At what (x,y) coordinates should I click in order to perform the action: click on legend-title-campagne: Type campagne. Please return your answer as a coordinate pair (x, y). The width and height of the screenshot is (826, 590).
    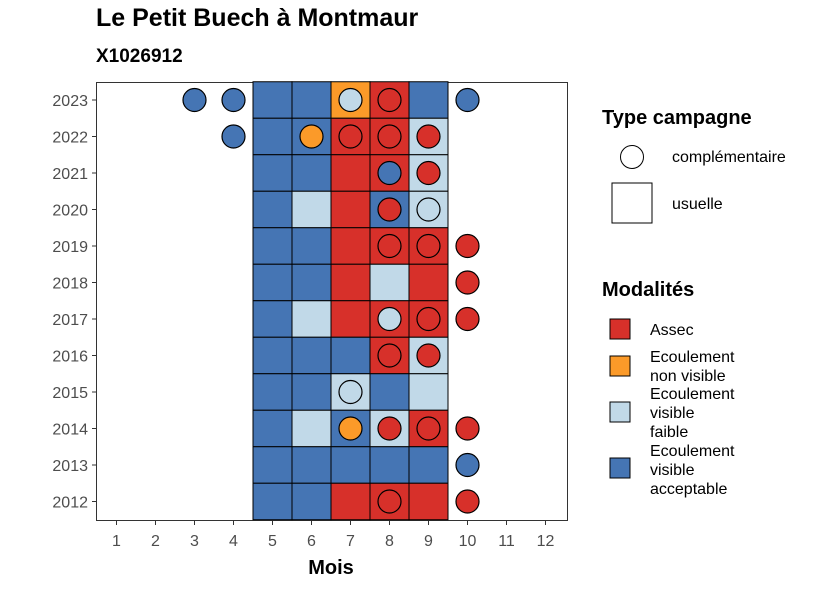
    Looking at the image, I should click on (677, 118).